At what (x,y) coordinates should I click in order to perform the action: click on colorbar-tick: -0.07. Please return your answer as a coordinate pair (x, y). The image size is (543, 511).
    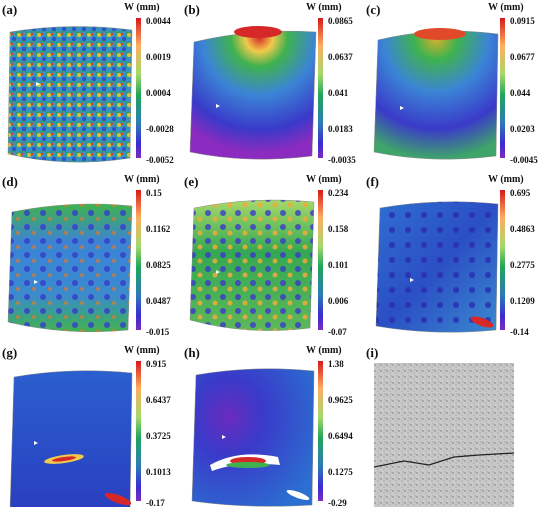
    Looking at the image, I should click on (337, 332).